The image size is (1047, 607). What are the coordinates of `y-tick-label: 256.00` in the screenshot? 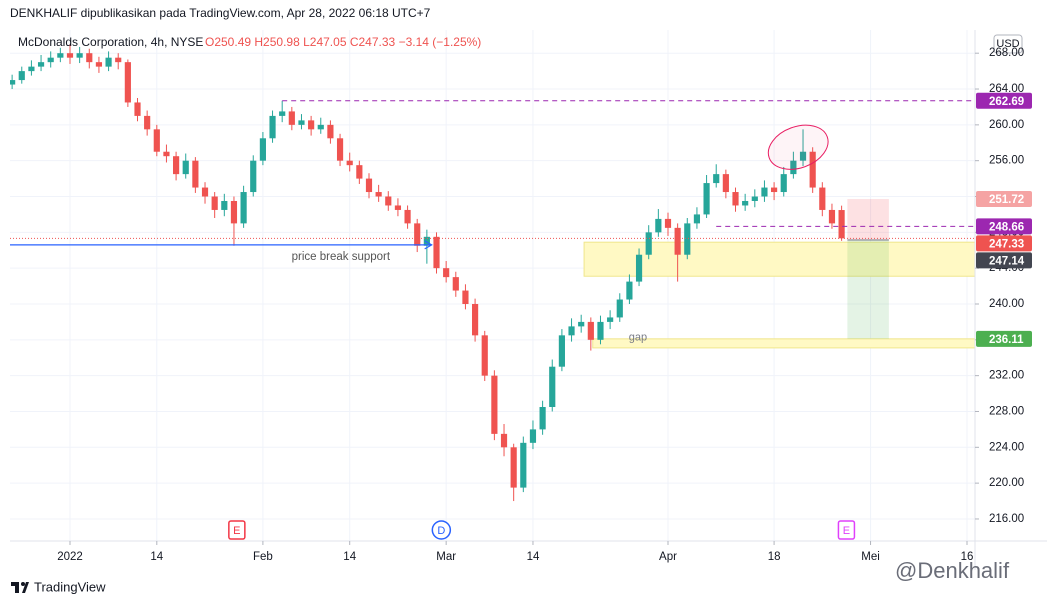 It's located at (1006, 161).